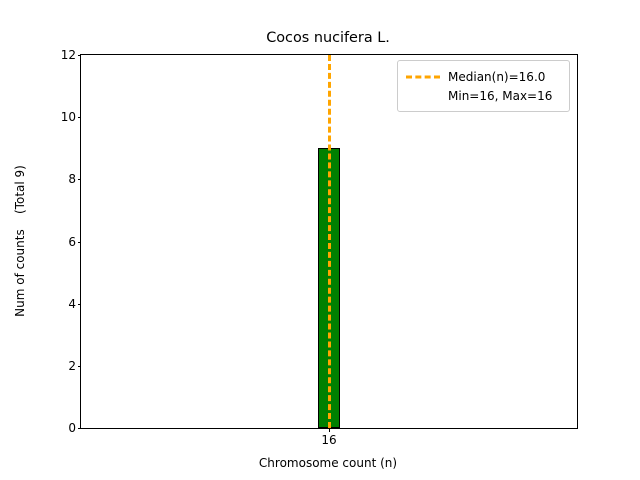  I want to click on legend-item-minmax: Min=16, Max=16, so click(483, 95).